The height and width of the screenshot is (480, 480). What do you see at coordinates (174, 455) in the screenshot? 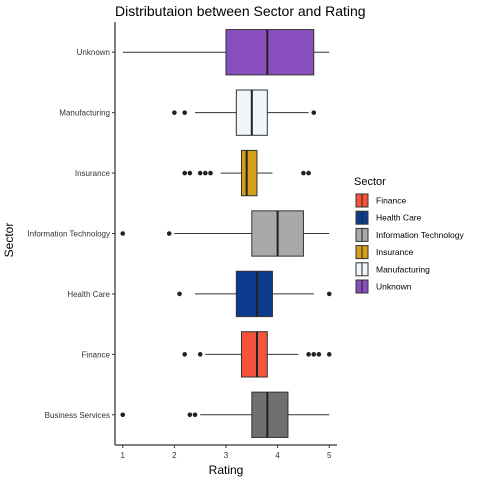
I see `x-tick-label: 2` at bounding box center [174, 455].